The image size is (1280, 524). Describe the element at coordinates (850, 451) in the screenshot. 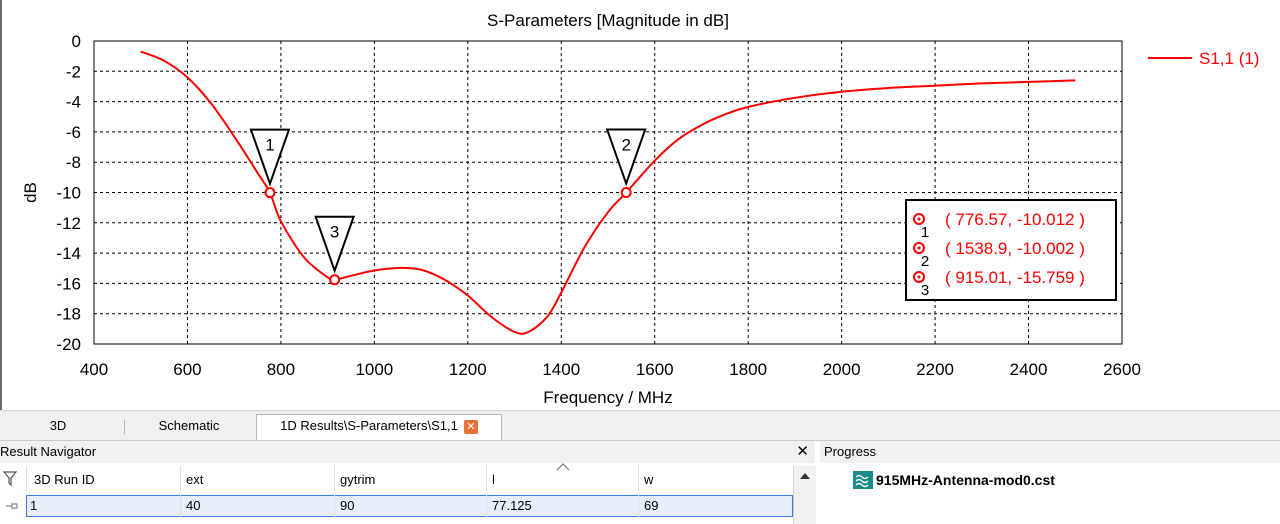

I see `progress-title: Progress` at that location.